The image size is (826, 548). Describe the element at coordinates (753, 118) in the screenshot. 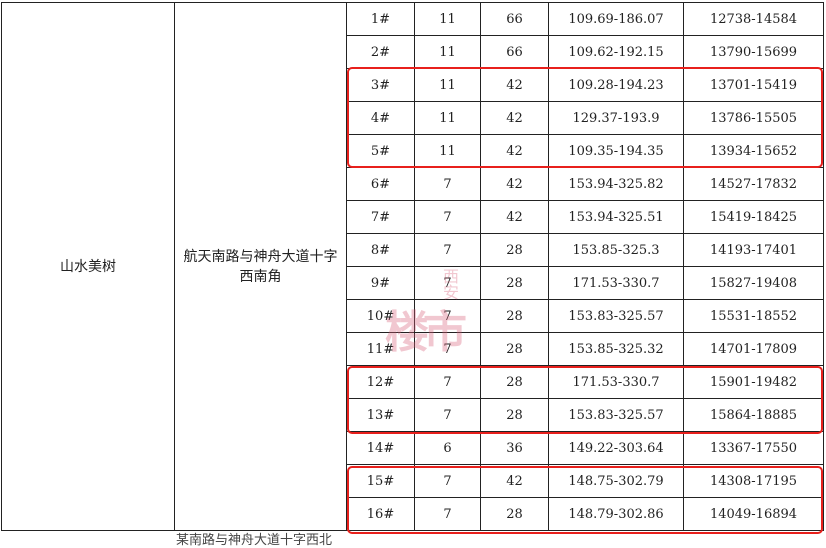

I see `price-cell: 13786-15505` at that location.